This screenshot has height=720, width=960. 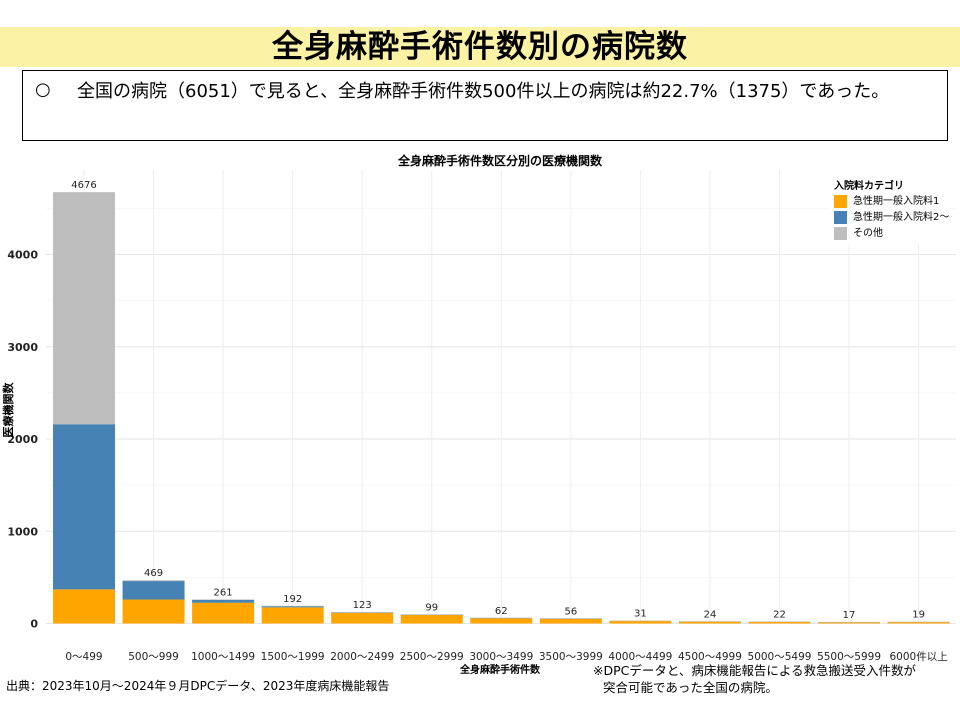 I want to click on y-axis-label: 医療機関数, so click(x=8, y=410).